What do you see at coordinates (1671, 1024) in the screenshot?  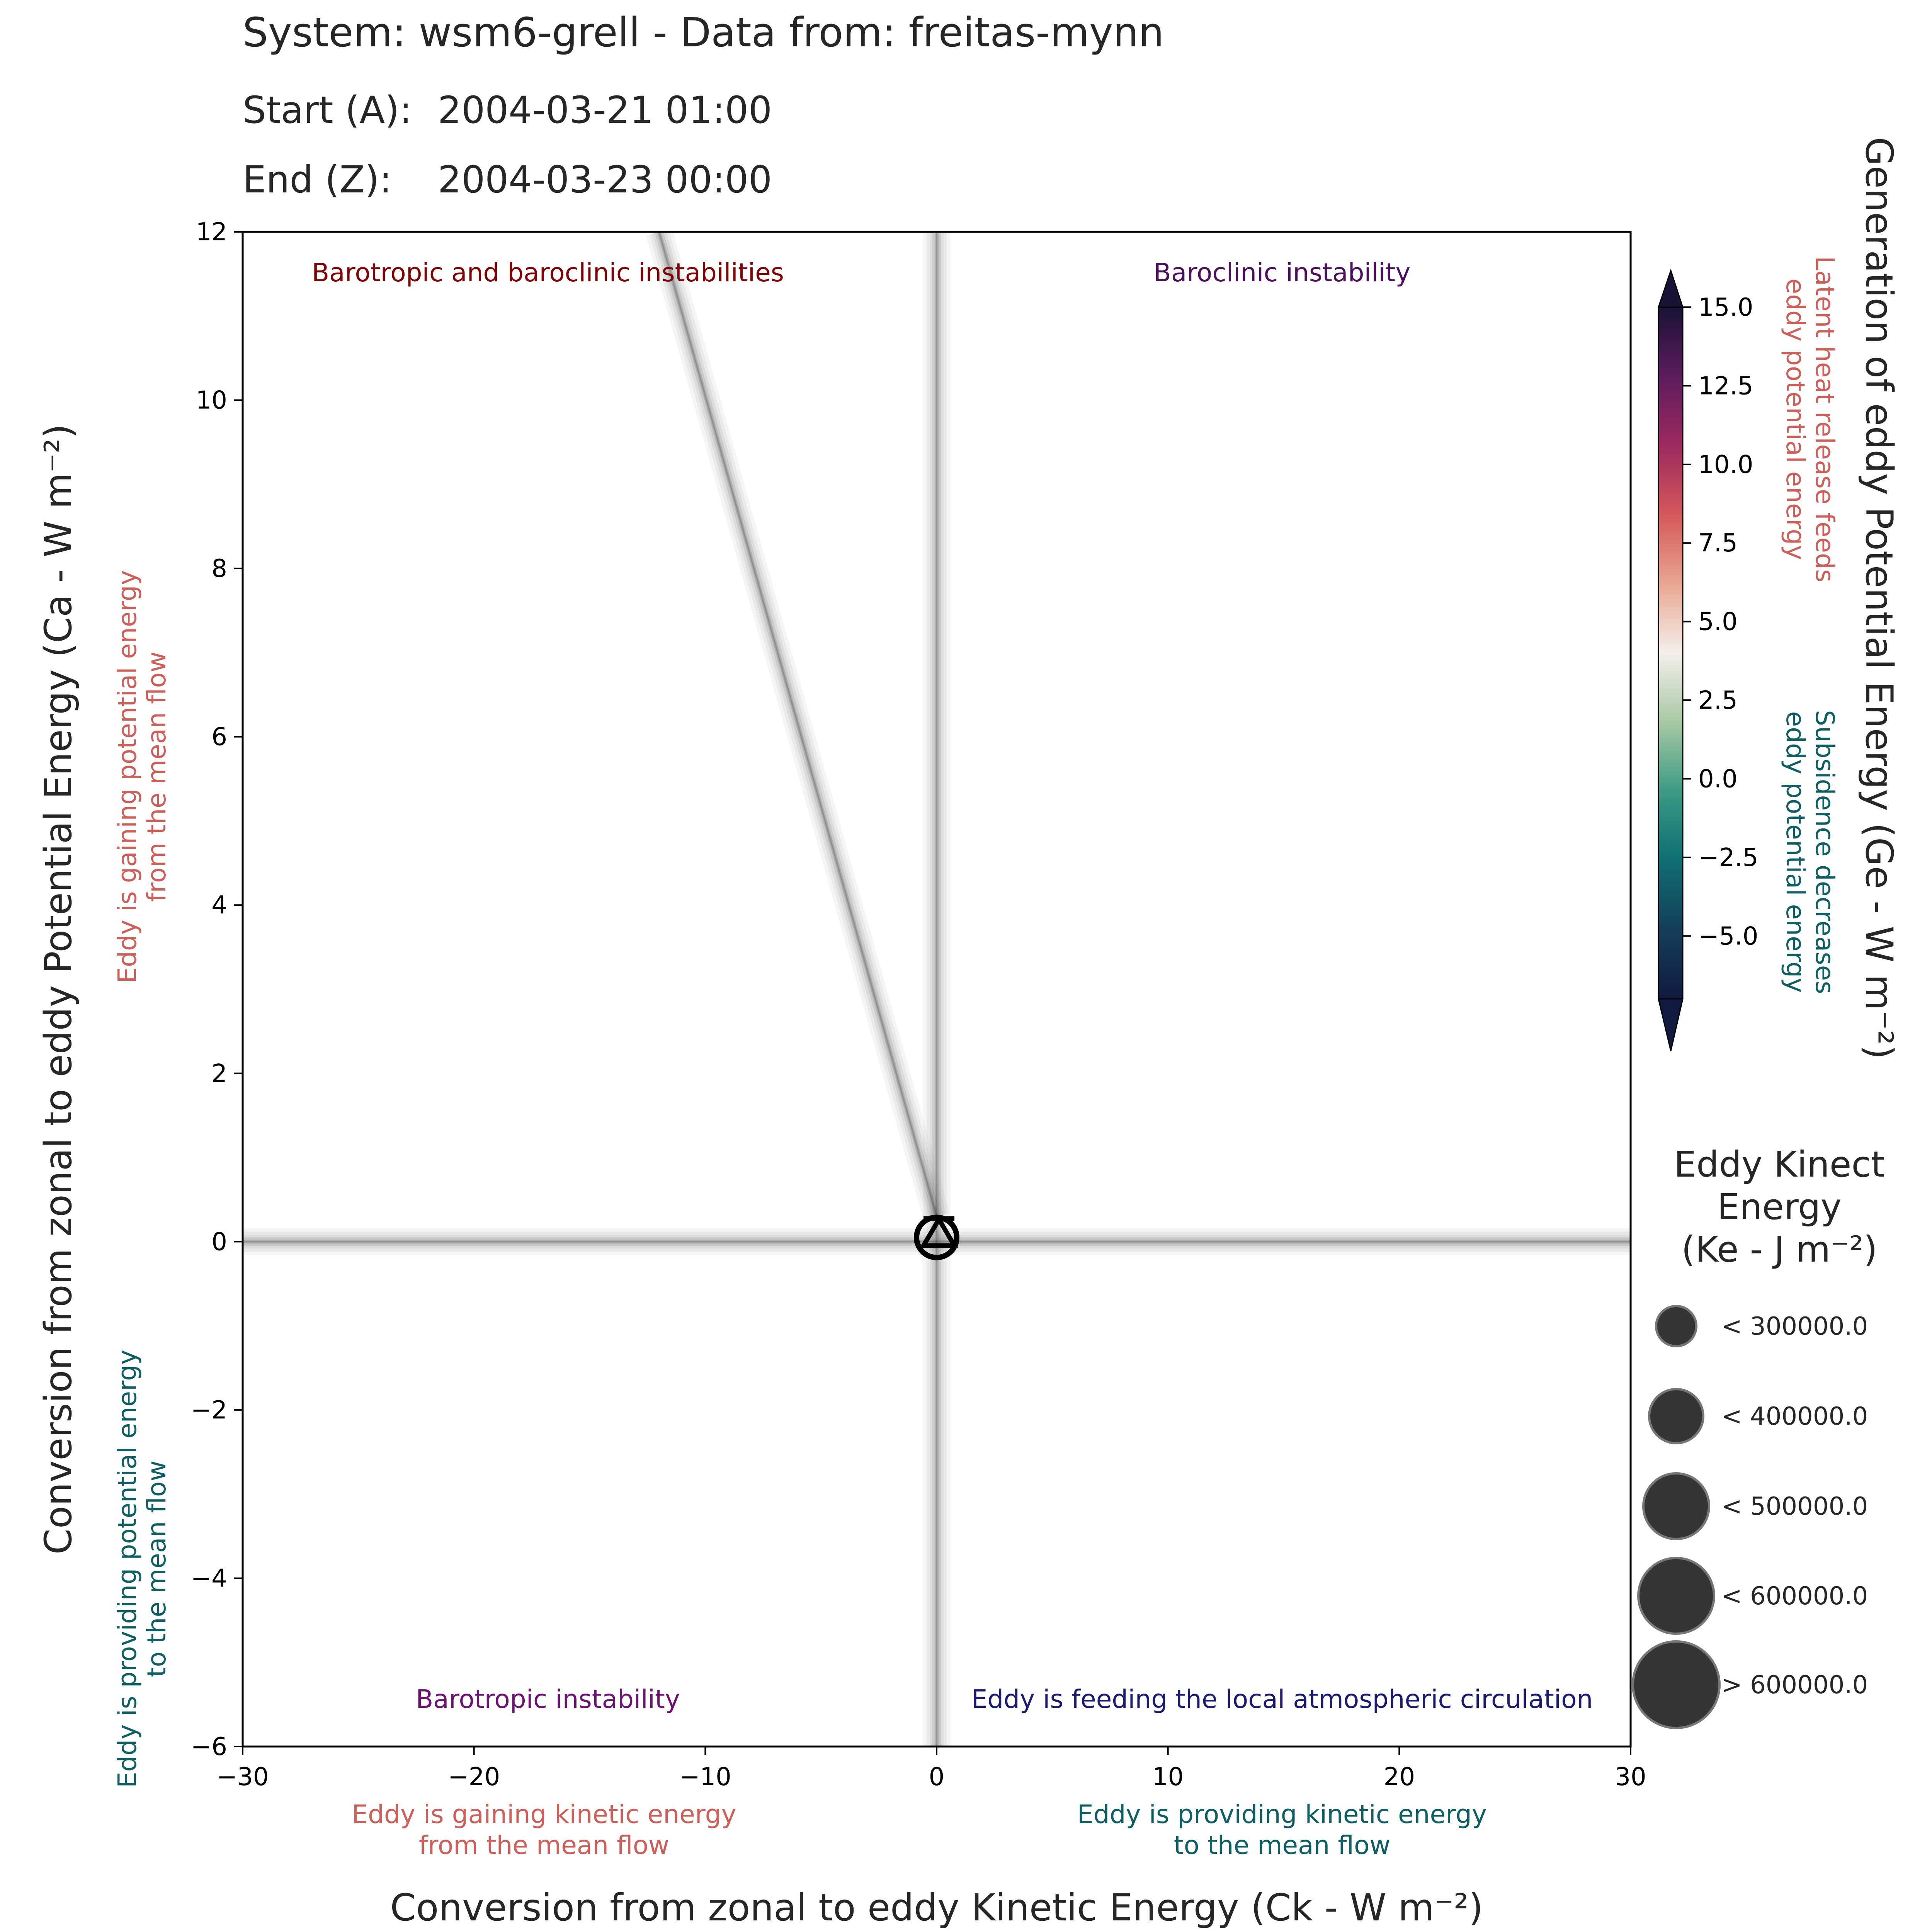 I see `colorbar-bottom-extend` at bounding box center [1671, 1024].